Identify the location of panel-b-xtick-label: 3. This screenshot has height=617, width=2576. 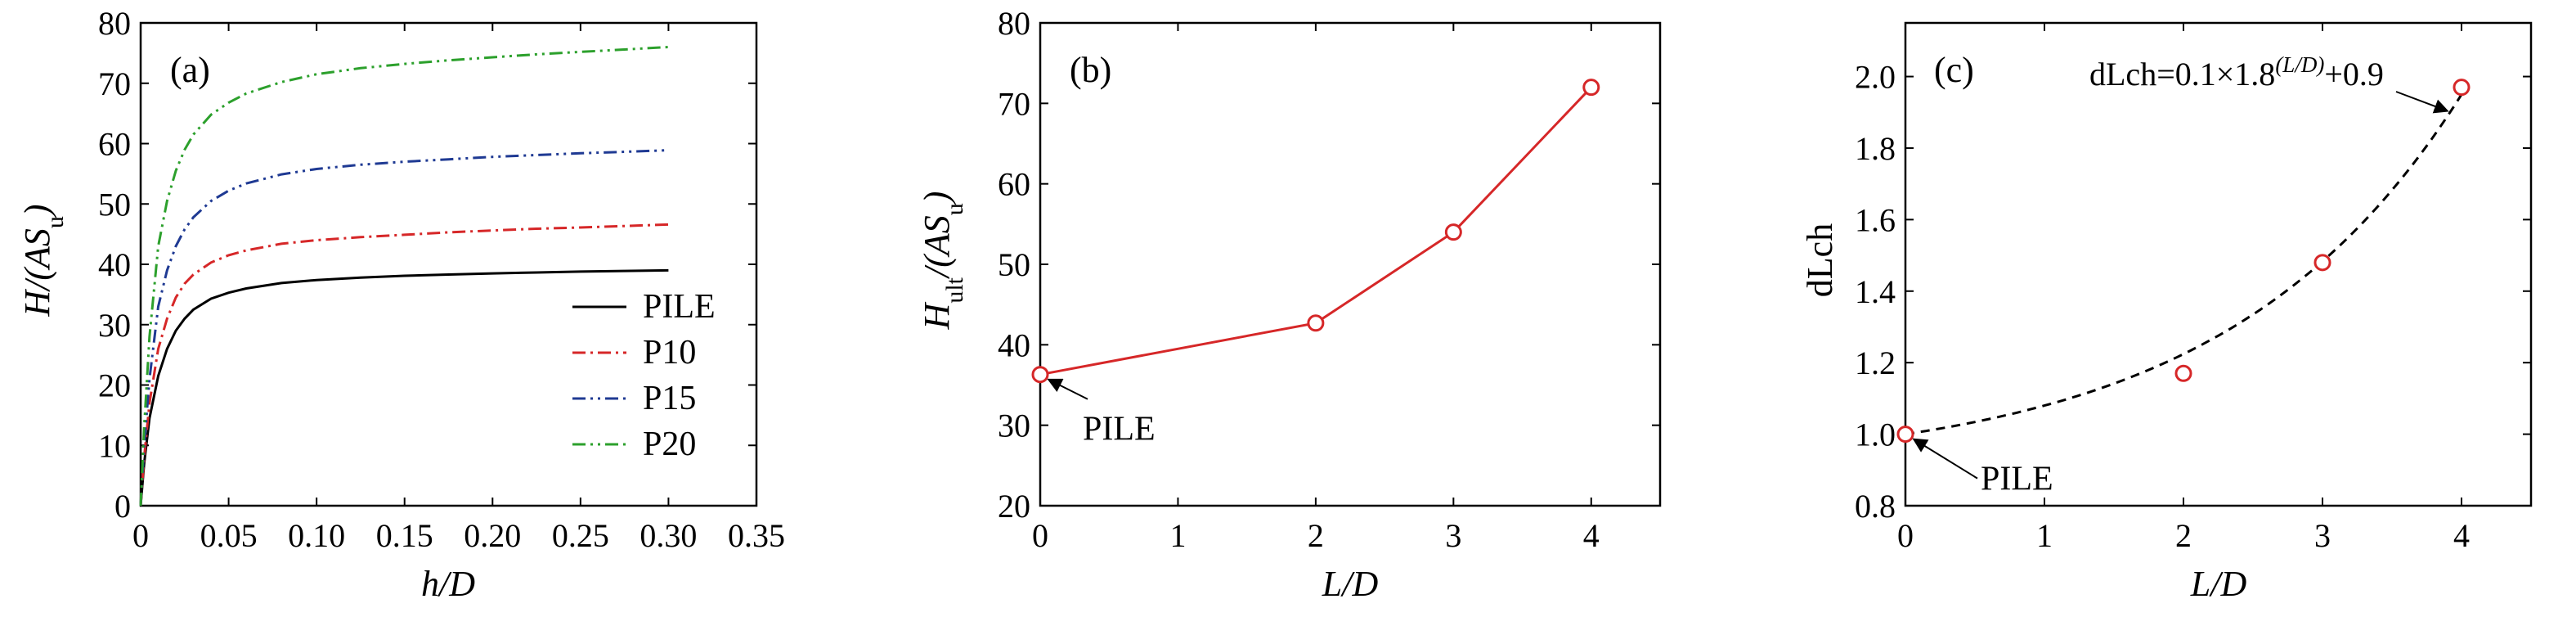
(1453, 535).